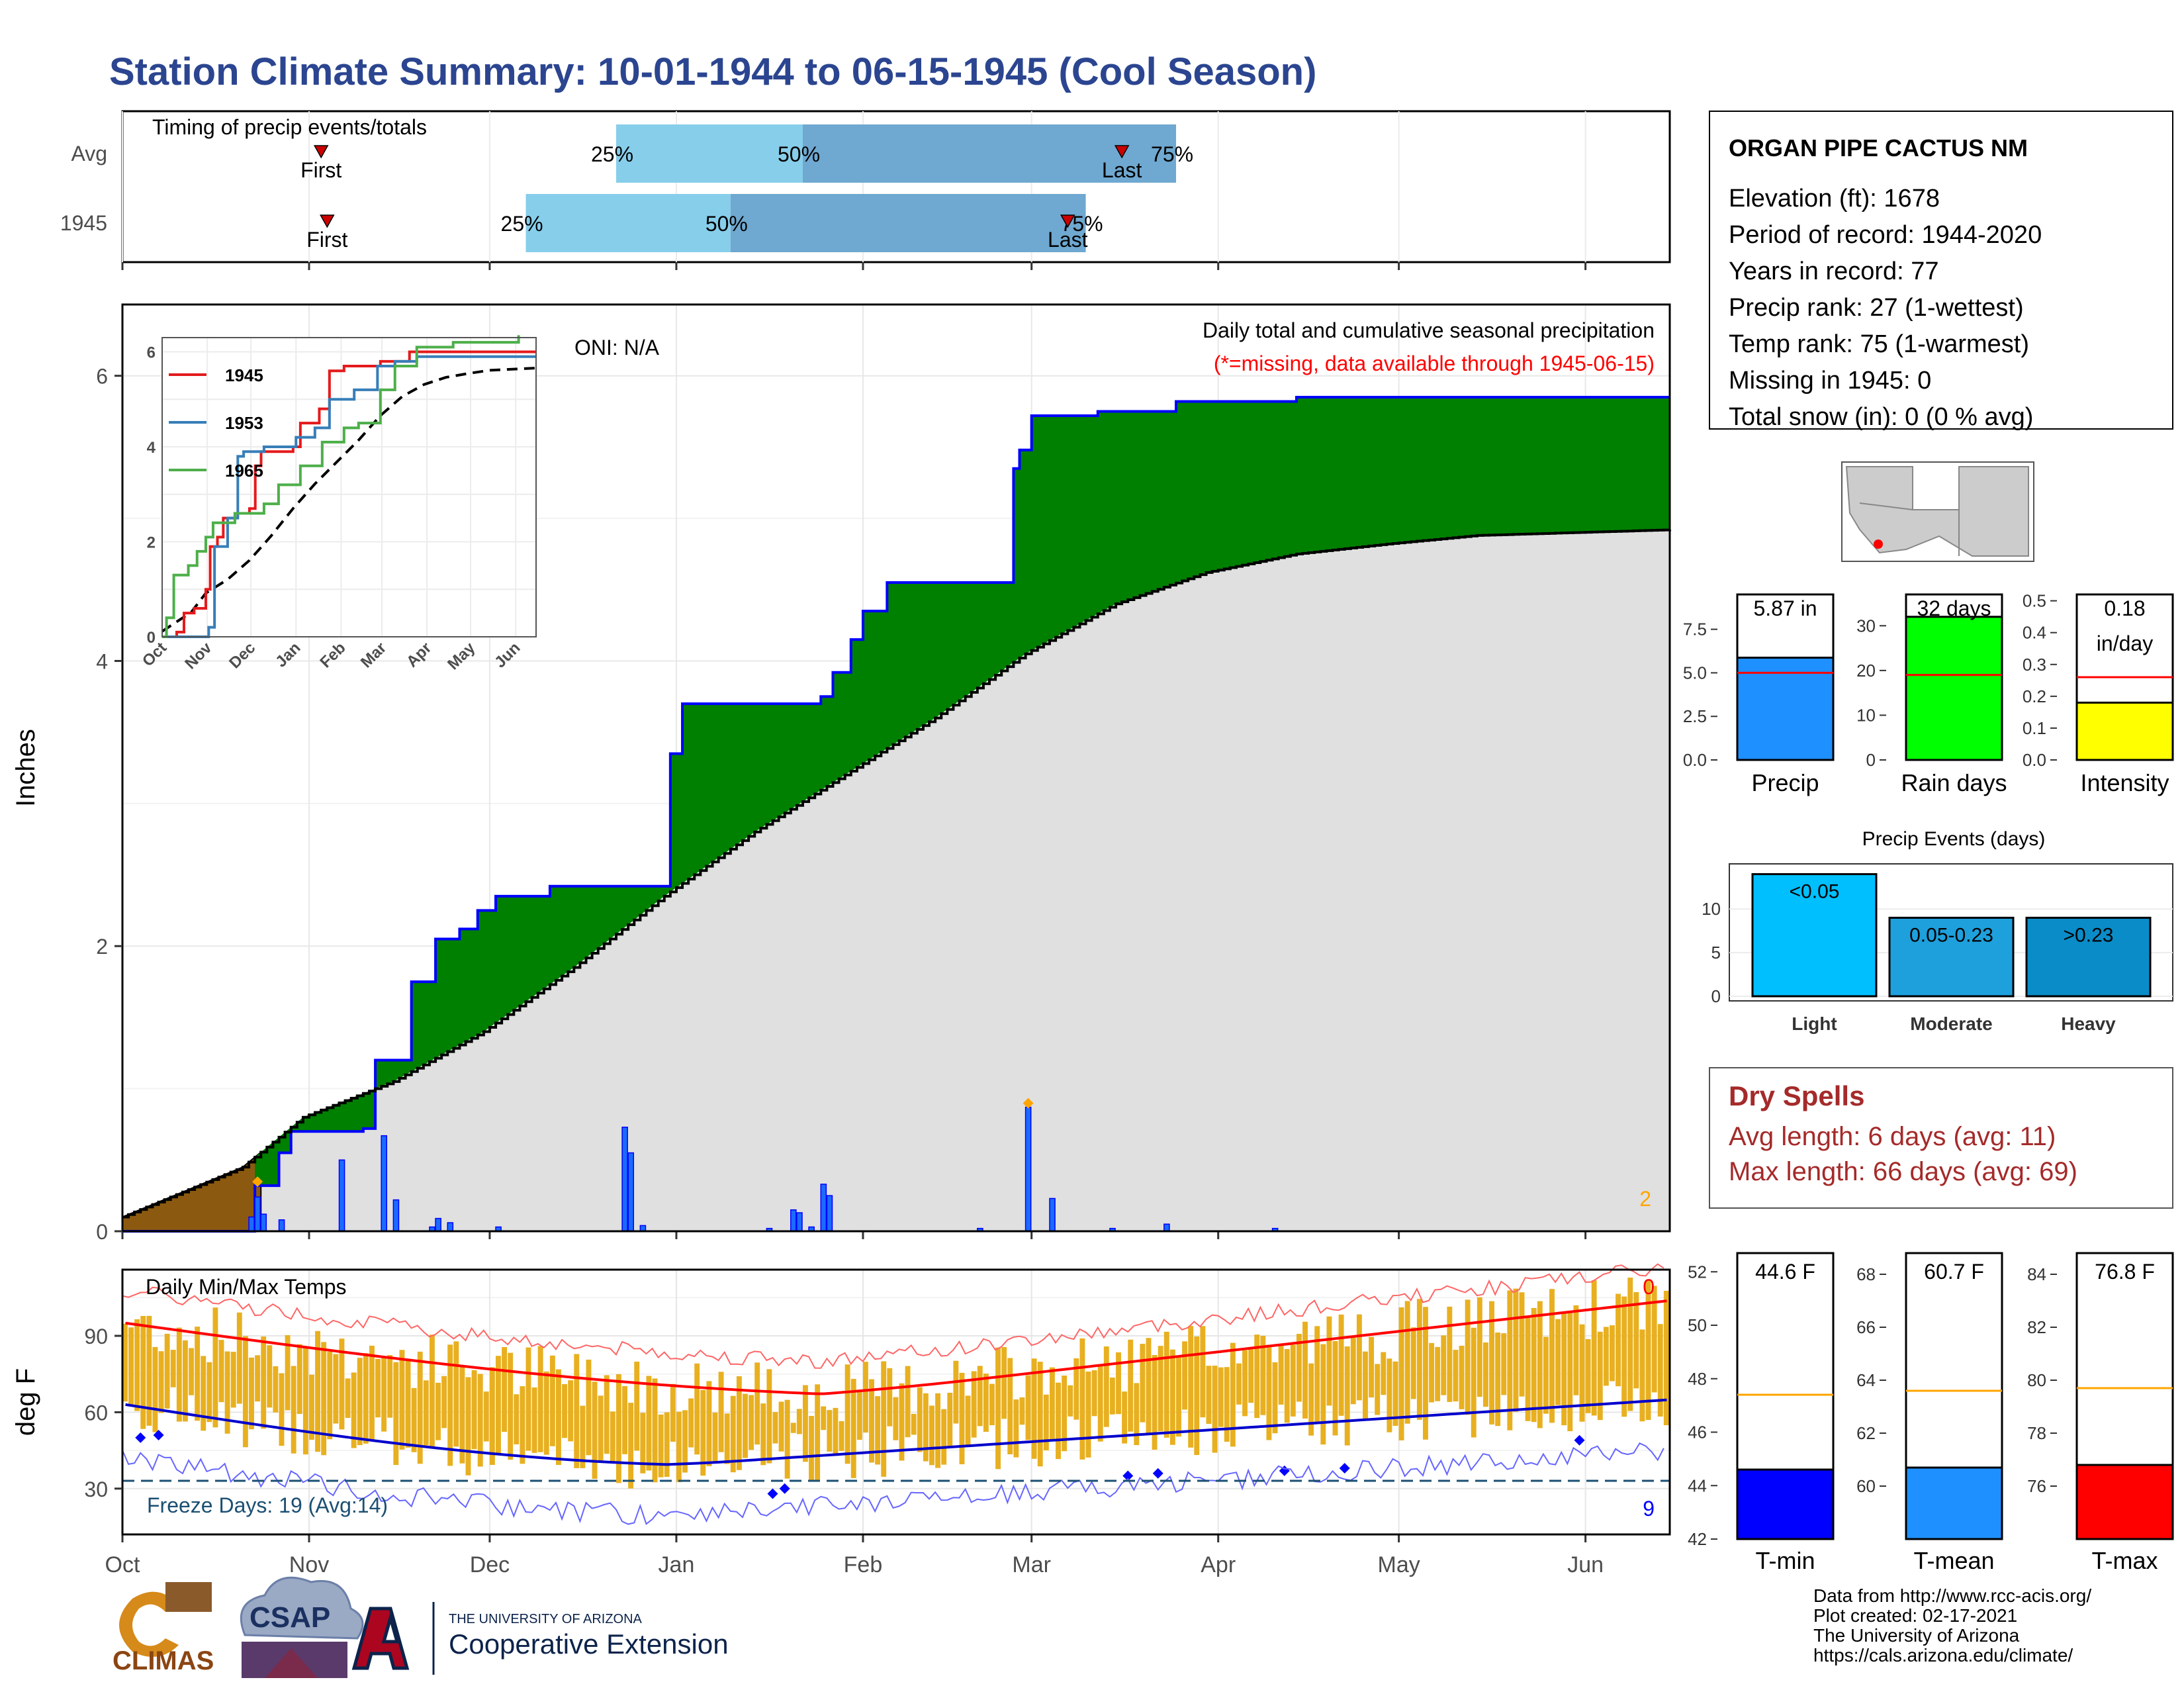 This screenshot has width=2184, height=1688. I want to click on month-label: Oct, so click(122, 1564).